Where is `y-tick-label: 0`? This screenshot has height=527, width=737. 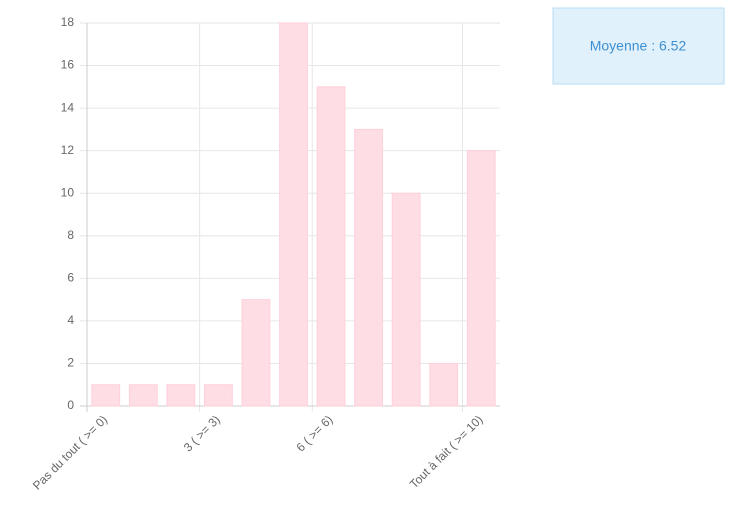
y-tick-label: 0 is located at coordinates (70, 405).